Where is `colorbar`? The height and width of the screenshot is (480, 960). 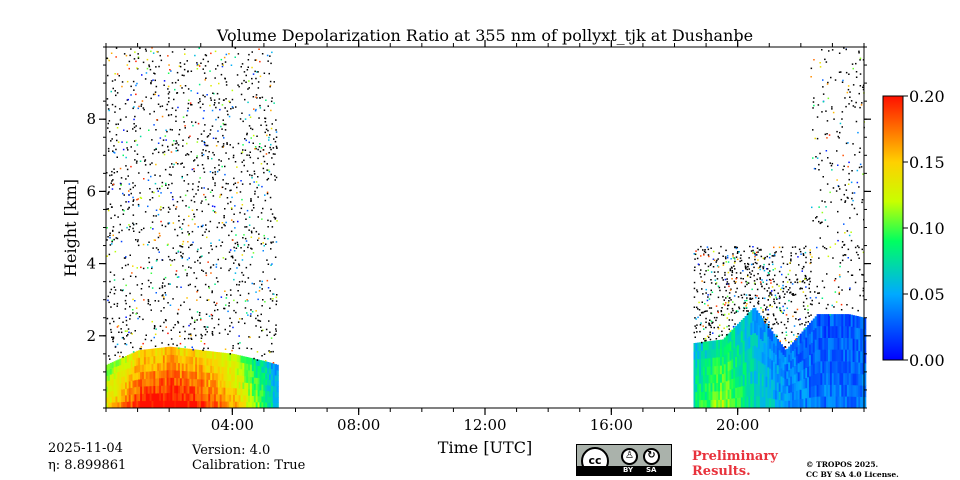
colorbar is located at coordinates (893, 228).